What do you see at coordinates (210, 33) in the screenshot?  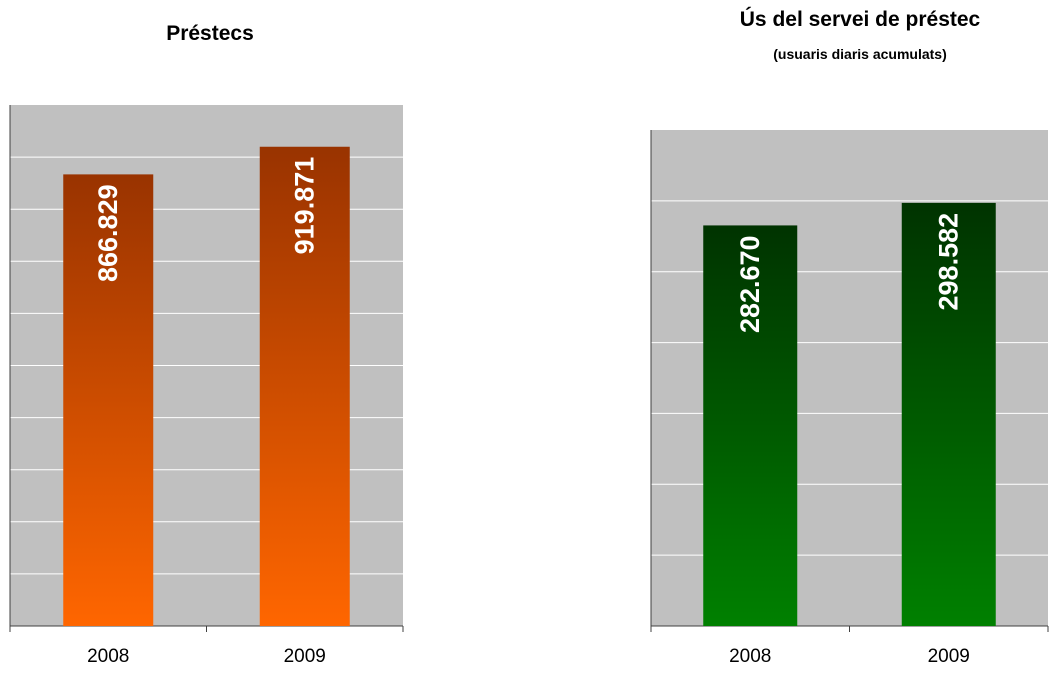 I see `chart-1-title: Préstecs` at bounding box center [210, 33].